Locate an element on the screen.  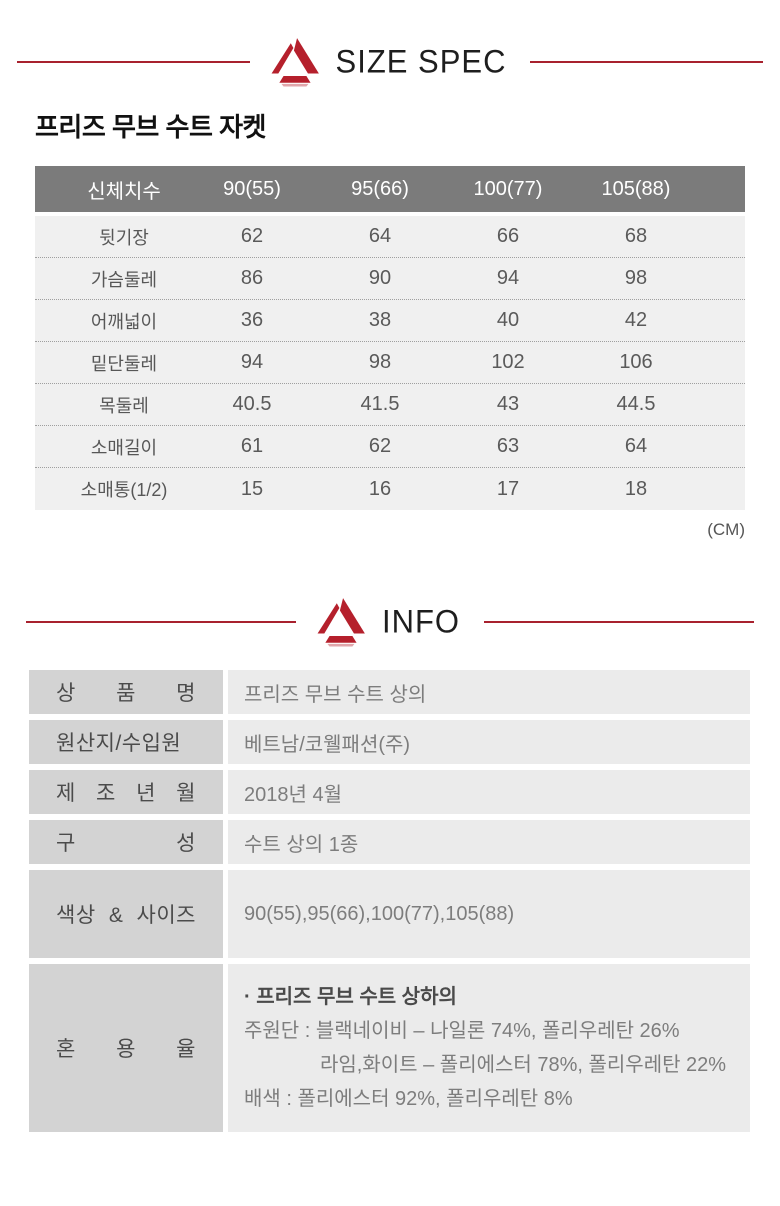
info-row-color-size: 색상 & 사이즈 90(55),95(66),100(77),105(88) is located at coordinates (389, 914).